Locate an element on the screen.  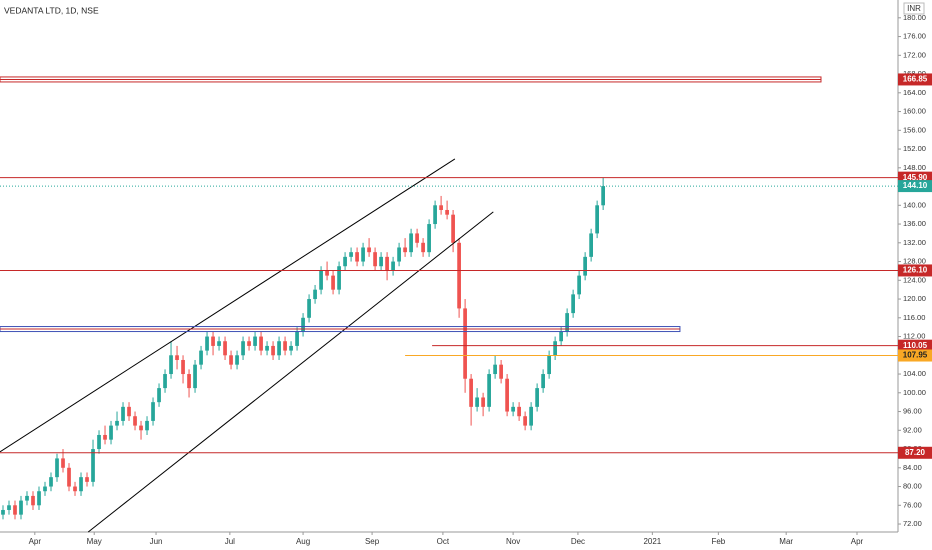
y-tick-label: 132.00 is located at coordinates (914, 242).